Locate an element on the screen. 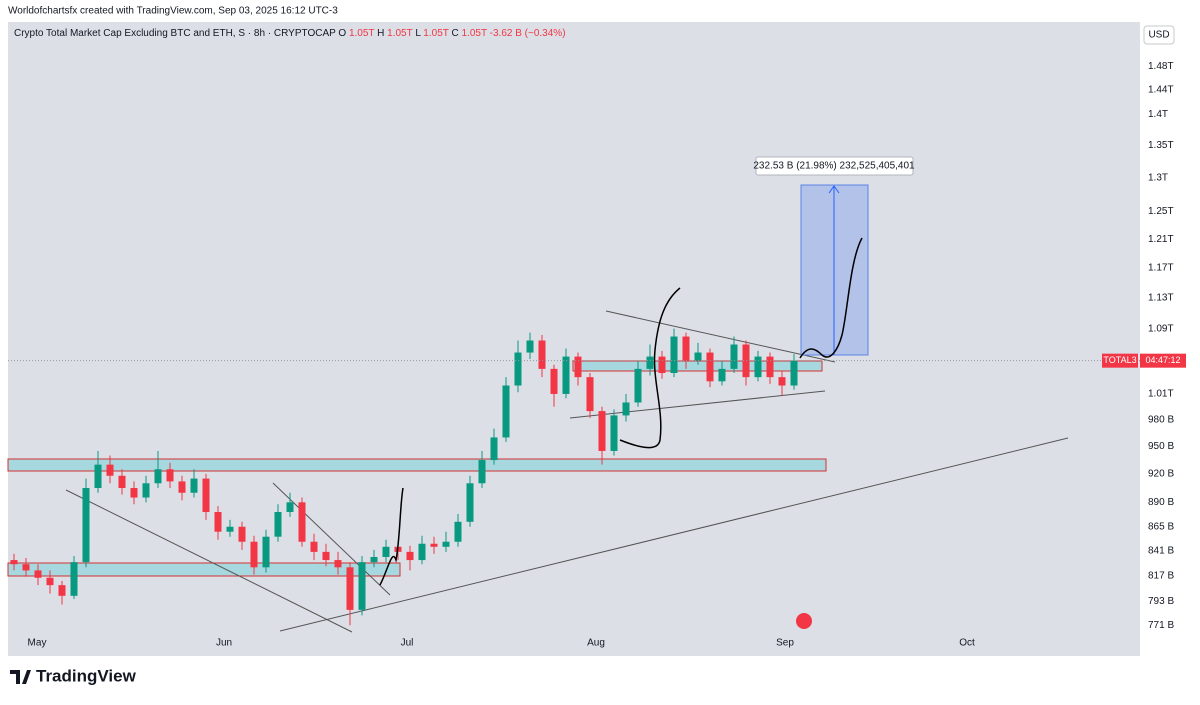  legend-change: -3.62 B (−0.34%) is located at coordinates (528, 33).